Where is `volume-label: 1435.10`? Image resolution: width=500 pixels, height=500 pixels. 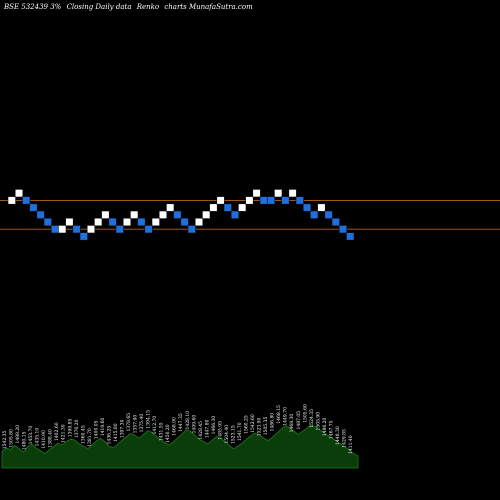
volume-label: 1435.10 is located at coordinates (38, 437).